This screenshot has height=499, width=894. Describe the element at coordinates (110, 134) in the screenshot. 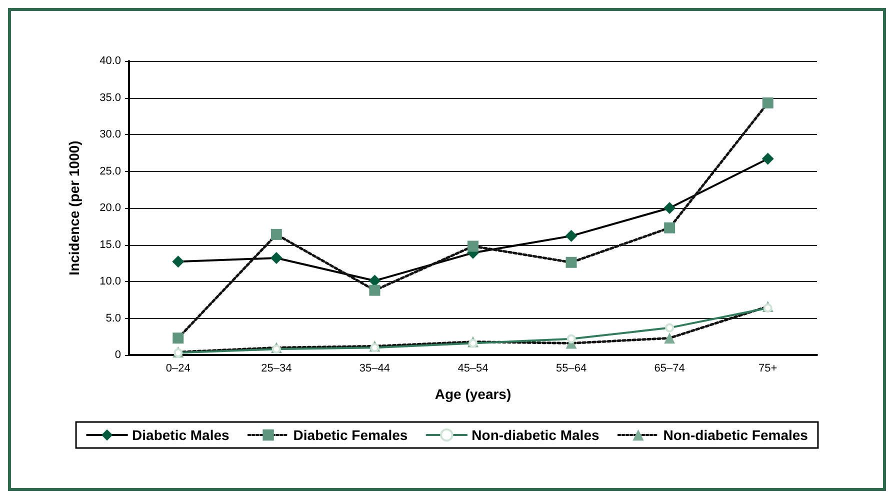

I see `y-tick-label: 30.0` at that location.